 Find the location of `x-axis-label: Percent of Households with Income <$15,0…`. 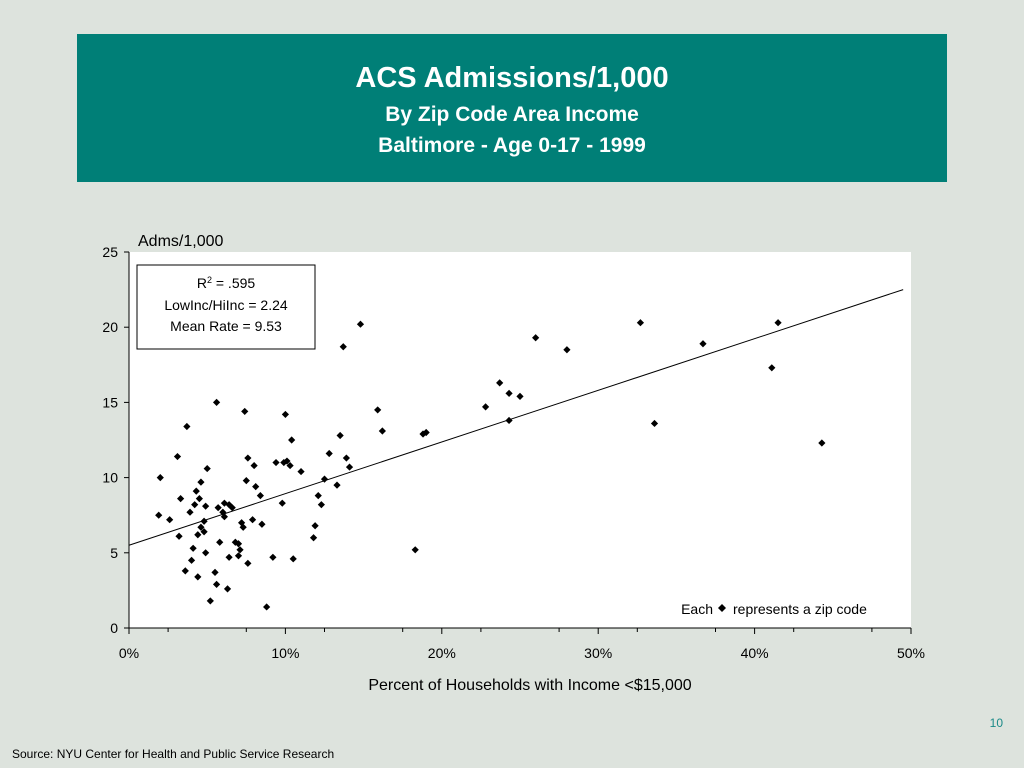

x-axis-label: Percent of Households with Income <$15,0… is located at coordinates (529, 685).